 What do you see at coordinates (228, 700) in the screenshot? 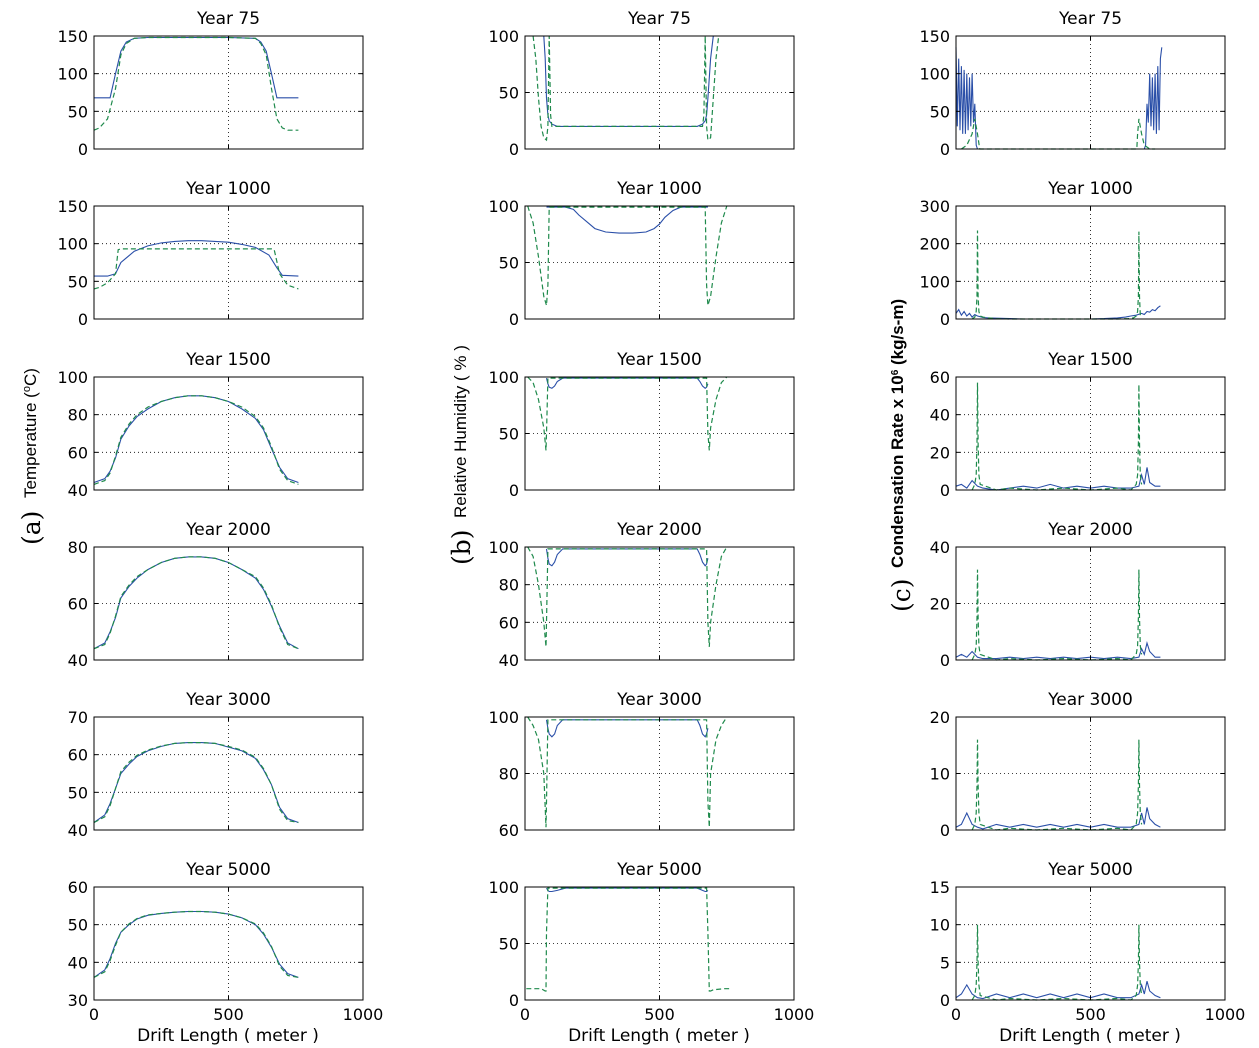
I see `subplot-title: Year 3000` at bounding box center [228, 700].